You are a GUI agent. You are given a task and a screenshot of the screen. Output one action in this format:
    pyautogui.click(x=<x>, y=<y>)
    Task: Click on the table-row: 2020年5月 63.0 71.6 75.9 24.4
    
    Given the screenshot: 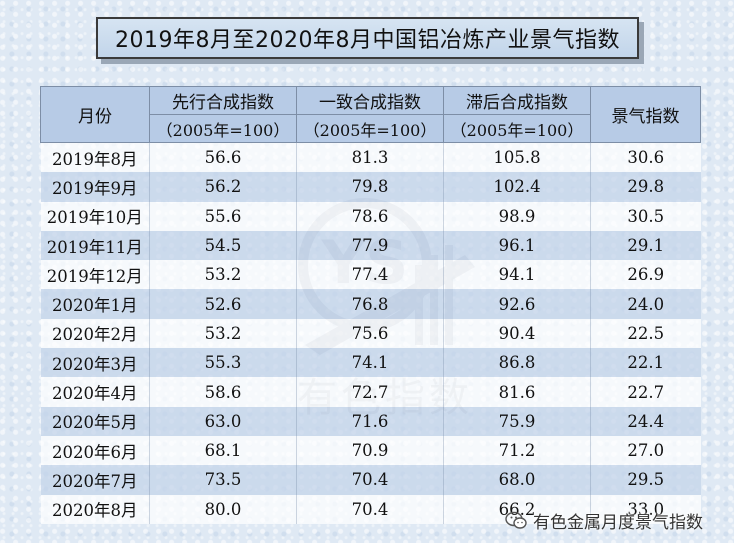 What is the action you would take?
    pyautogui.click(x=370, y=421)
    